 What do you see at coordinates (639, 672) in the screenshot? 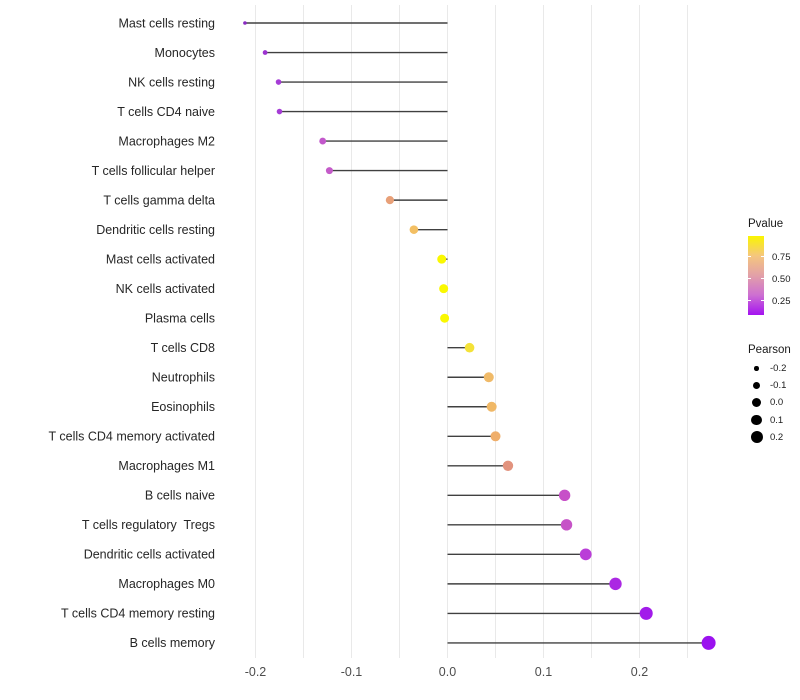
I see `x-tick-label: 0.2` at bounding box center [639, 672].